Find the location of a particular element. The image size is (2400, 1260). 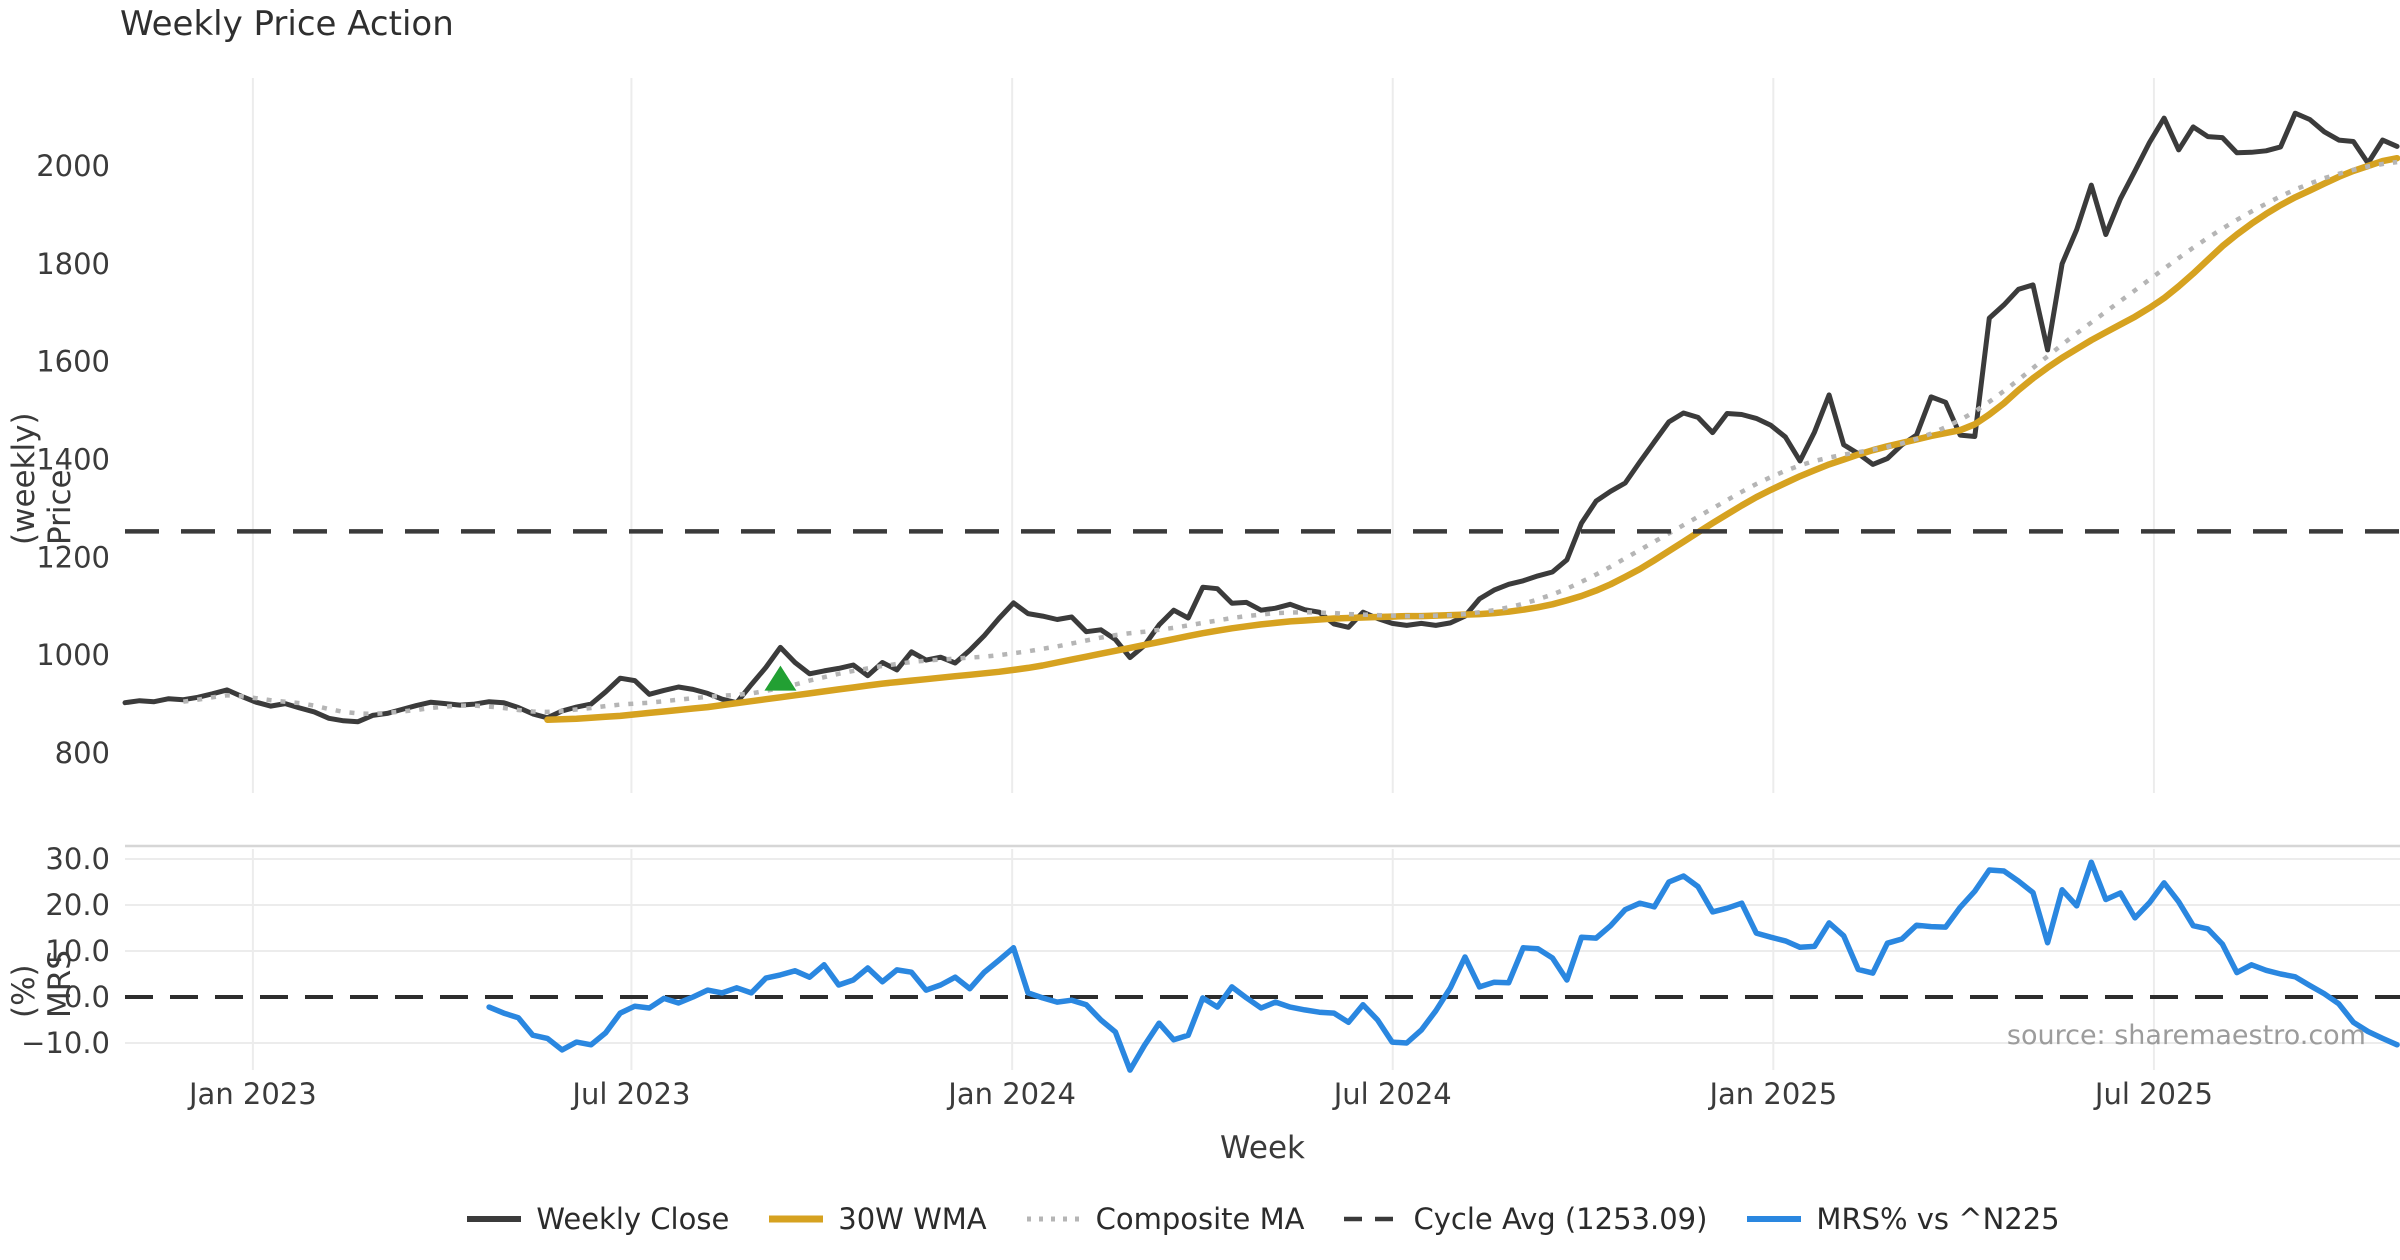

price-ytick-label: 2000 is located at coordinates (73, 166).